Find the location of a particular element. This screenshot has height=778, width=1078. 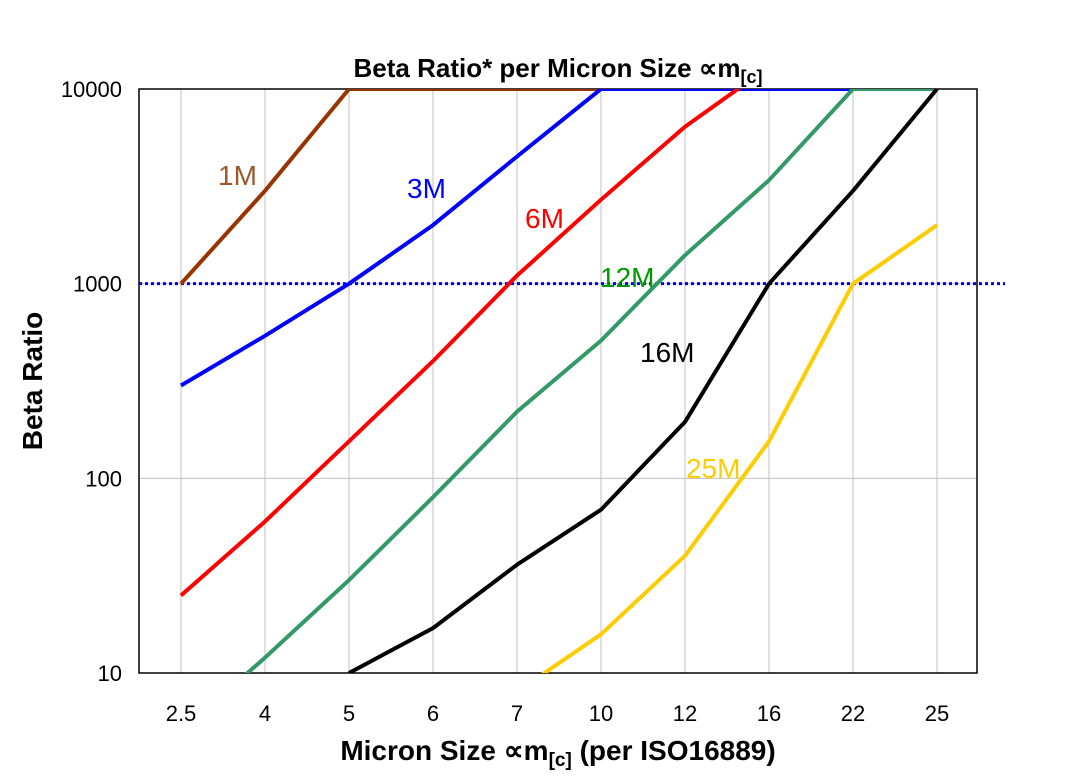

x-tick-label: 12 is located at coordinates (685, 713).